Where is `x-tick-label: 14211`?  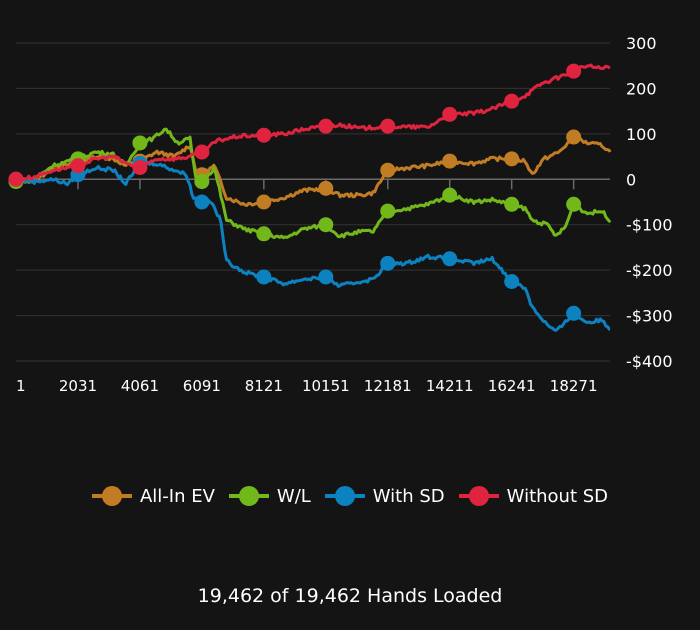
x-tick-label: 14211 is located at coordinates (450, 386).